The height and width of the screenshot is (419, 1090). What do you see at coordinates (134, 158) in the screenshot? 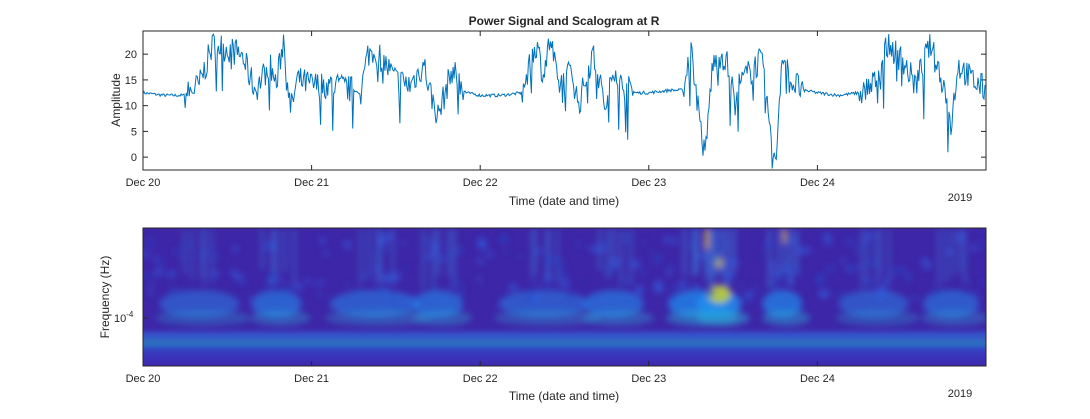
I see `top-ytick-label: 0` at bounding box center [134, 158].